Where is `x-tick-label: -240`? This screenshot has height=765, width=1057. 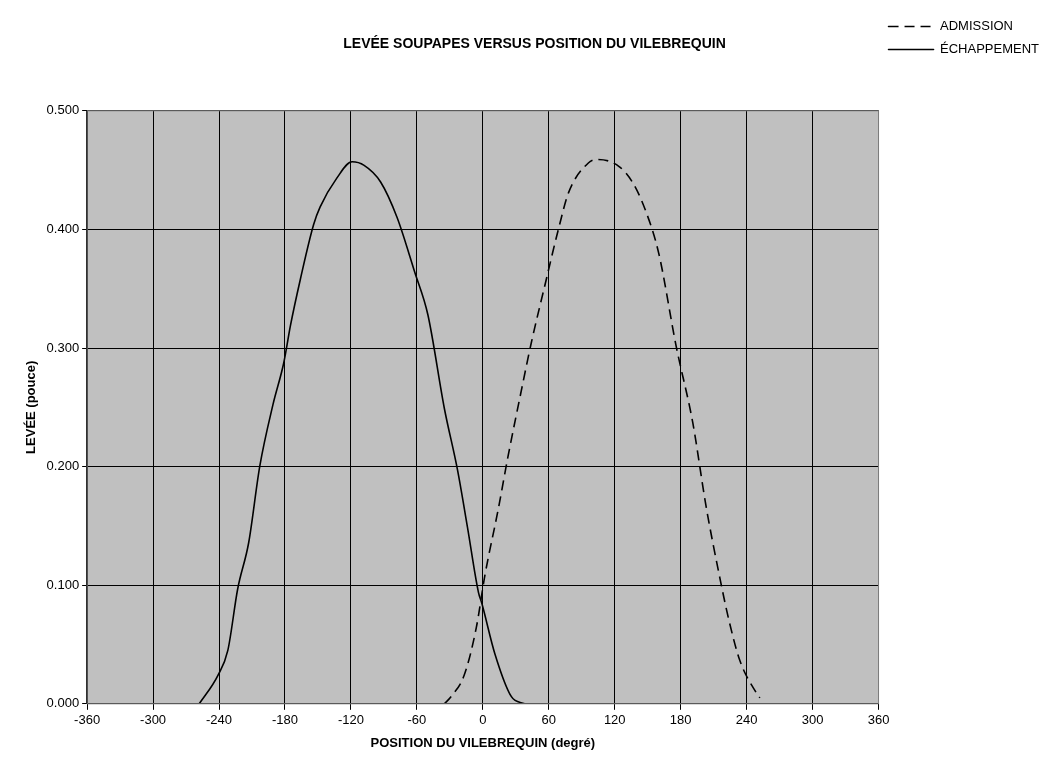
x-tick-label: -240 is located at coordinates (219, 720).